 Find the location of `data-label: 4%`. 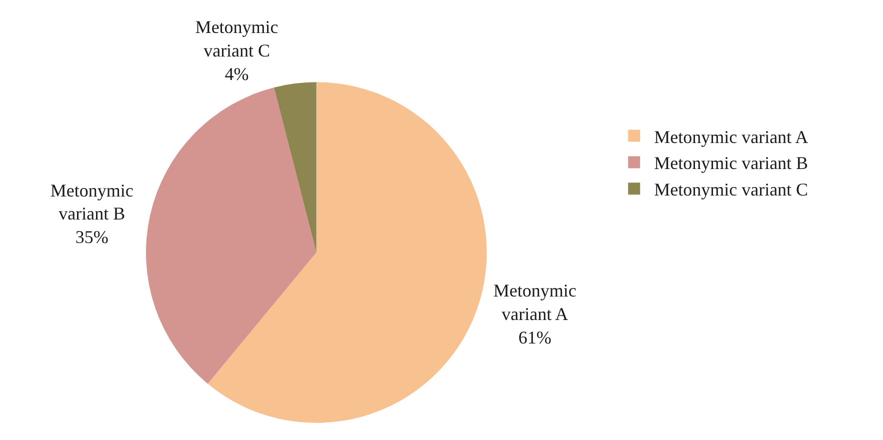

data-label: 4% is located at coordinates (236, 74).